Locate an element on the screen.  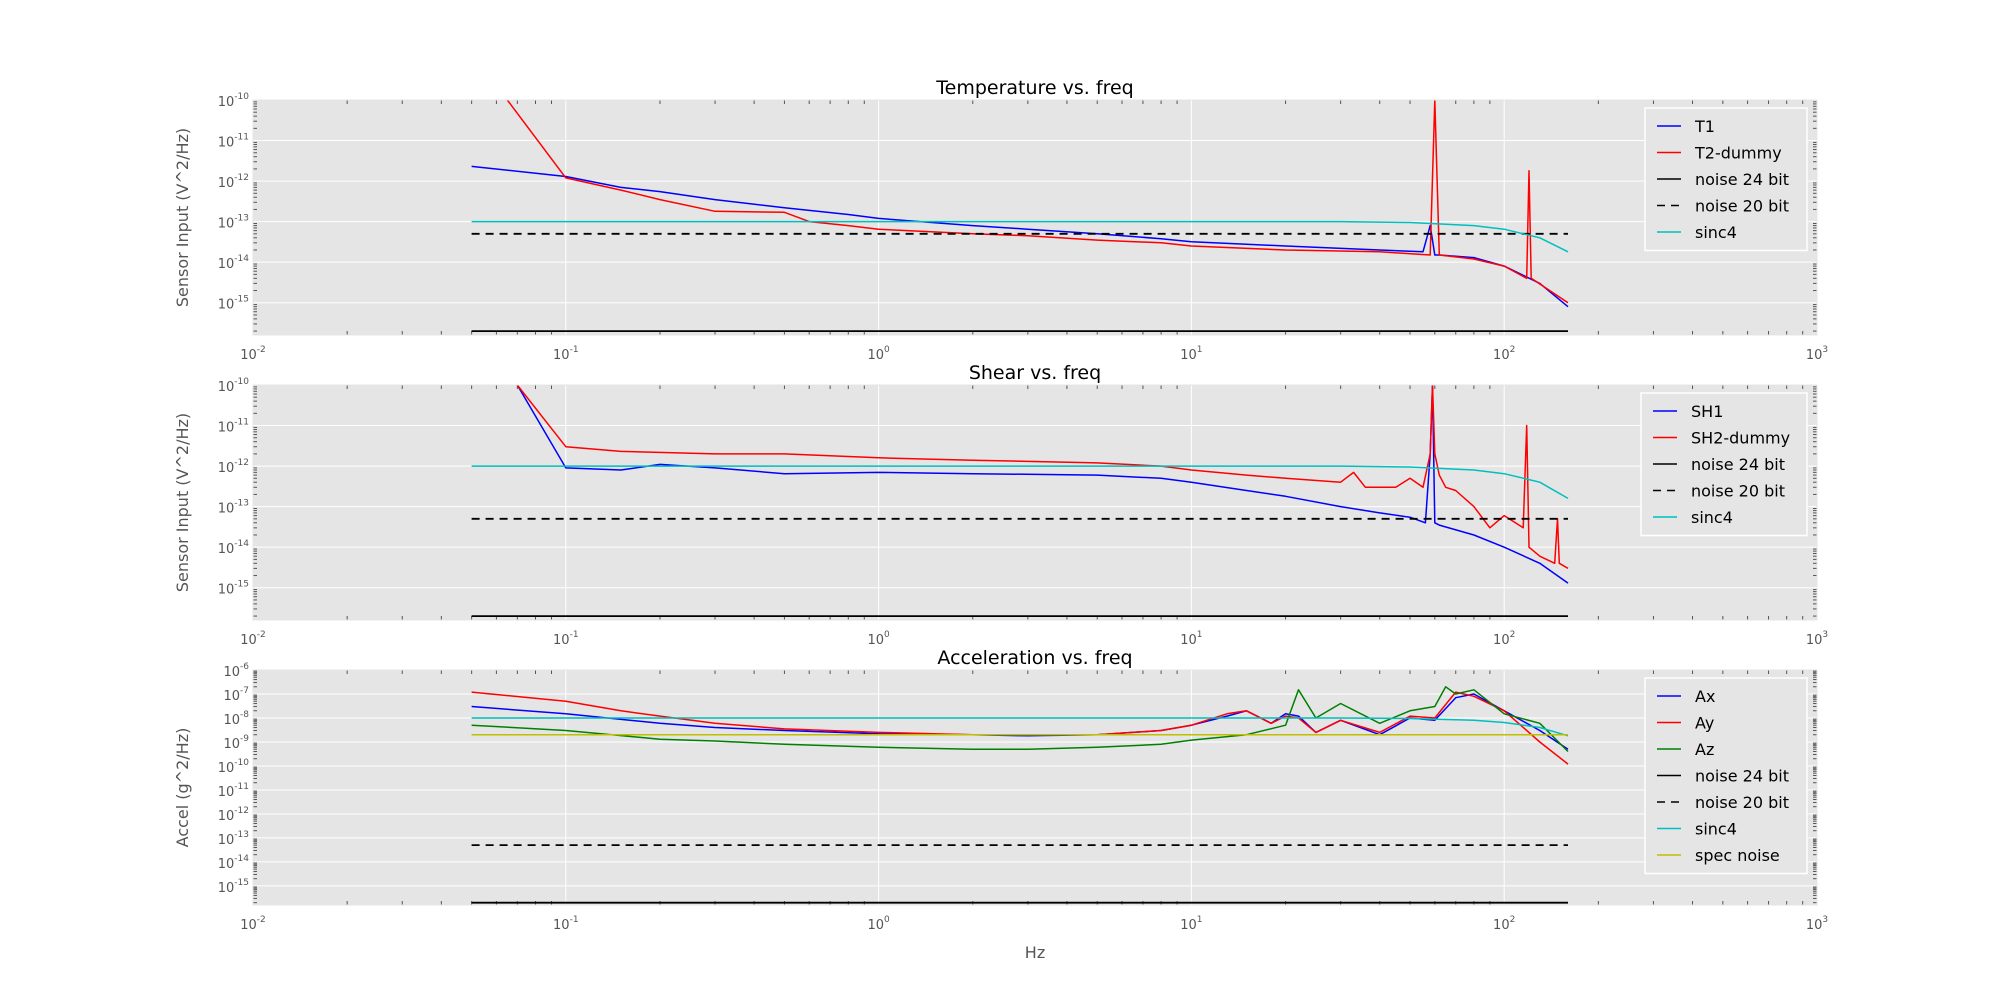
x-axis-label: Hz is located at coordinates (1035, 952).